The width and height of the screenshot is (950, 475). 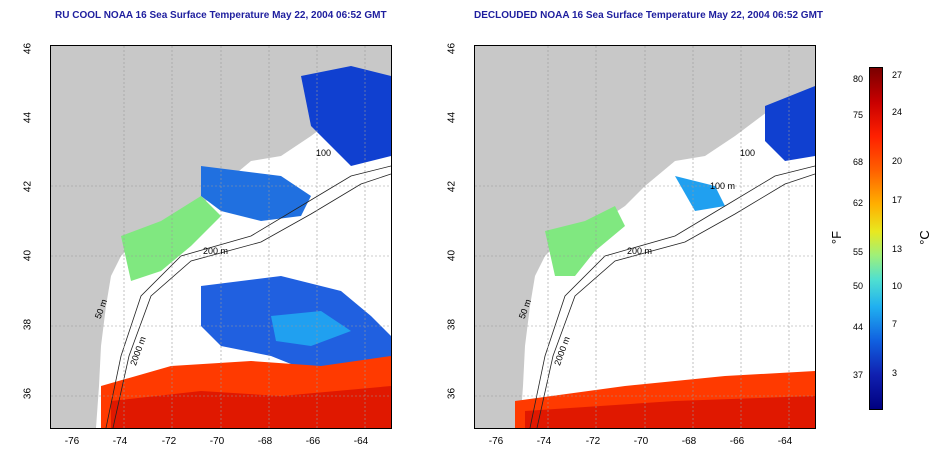 What do you see at coordinates (120, 441) in the screenshot?
I see `left-lon-tick-74: -74` at bounding box center [120, 441].